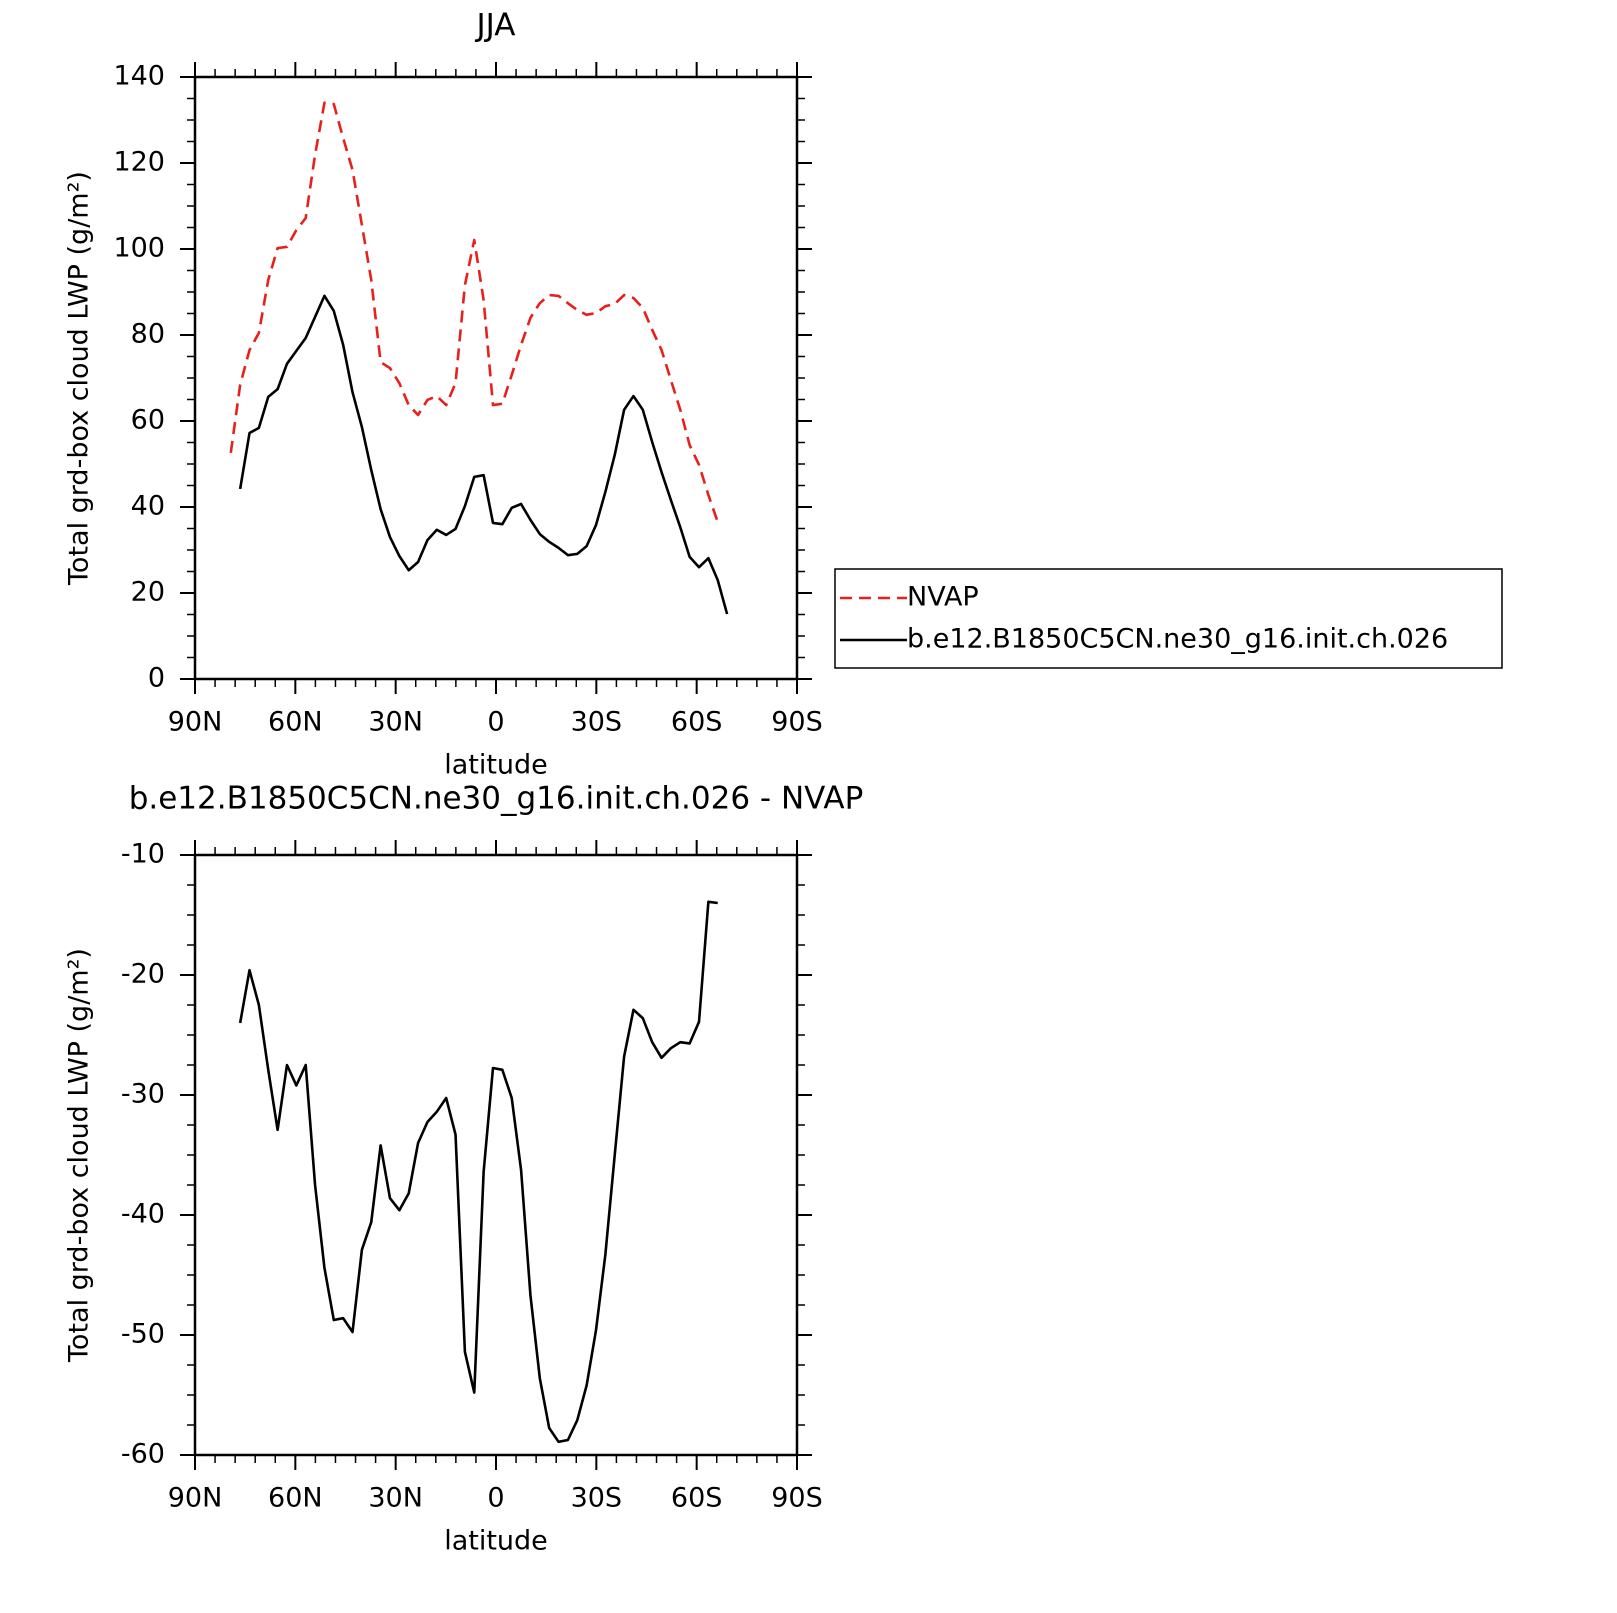 Image resolution: width=1617 pixels, height=1613 pixels. What do you see at coordinates (139, 162) in the screenshot?
I see `y-tick-label: 120` at bounding box center [139, 162].